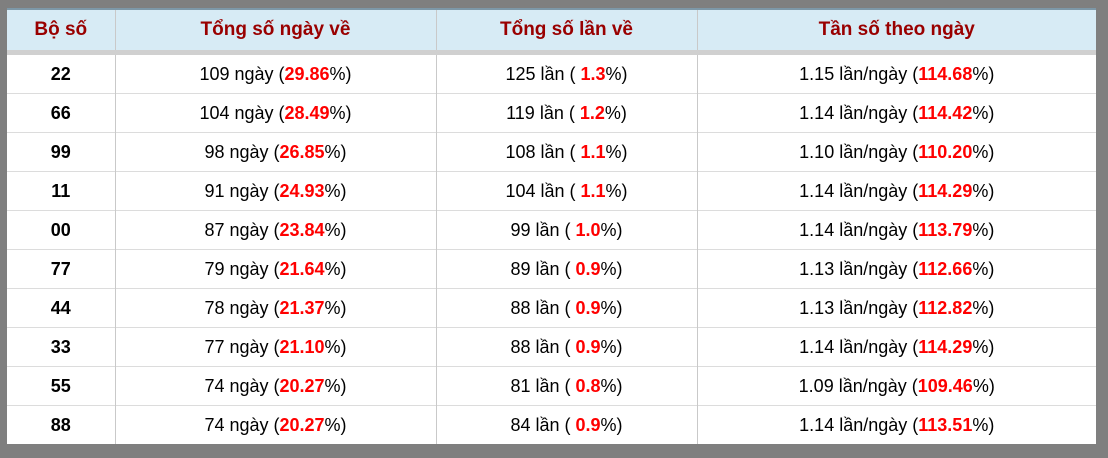 Image resolution: width=1108 pixels, height=458 pixels. Describe the element at coordinates (945, 73) in the screenshot. I see `frequency-percent: 114.68` at that location.